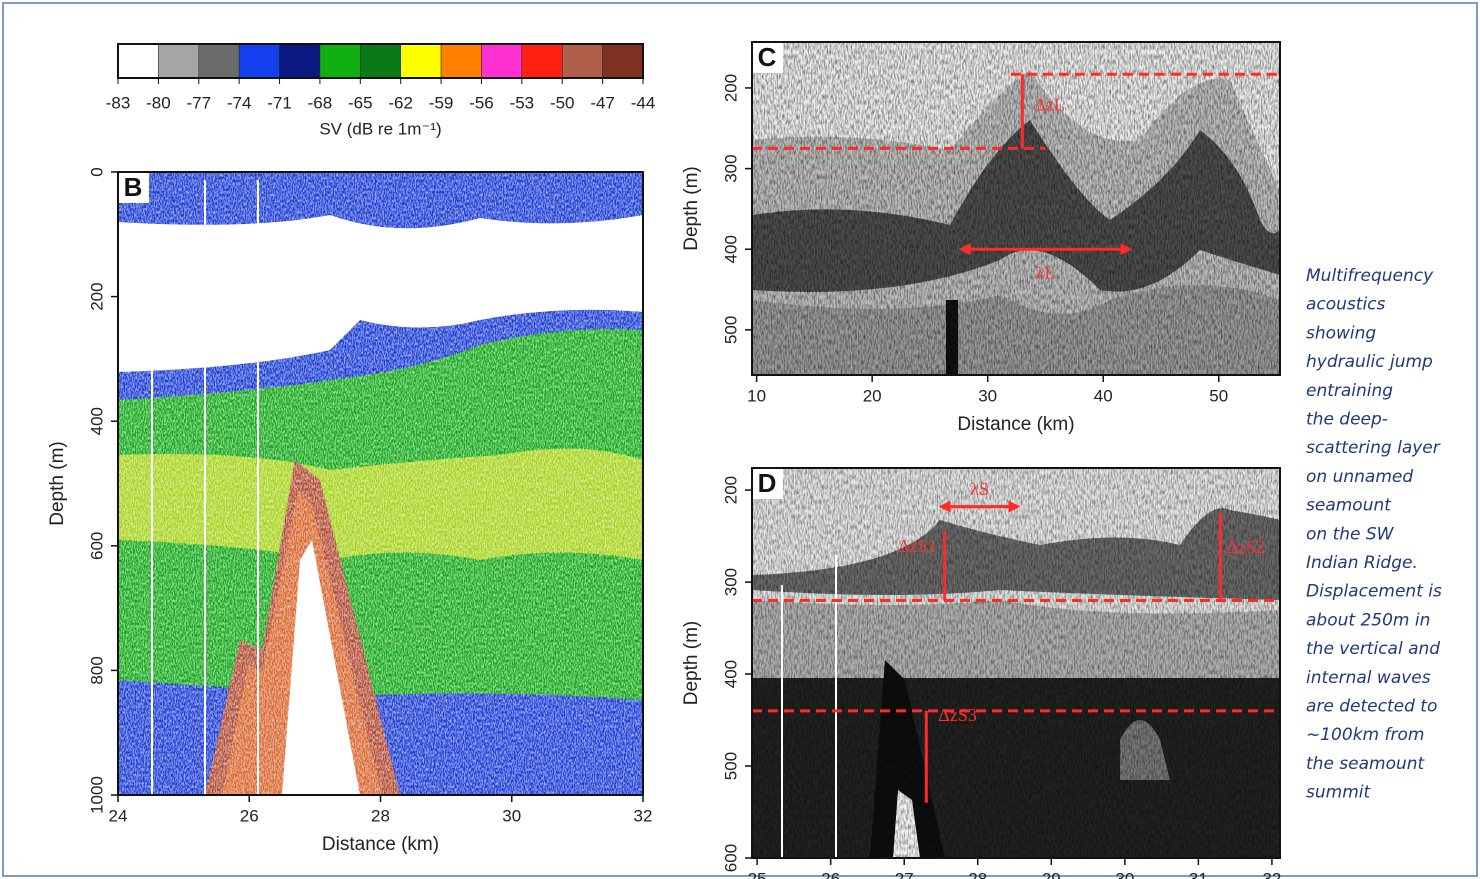 The image size is (1480, 879). What do you see at coordinates (730, 858) in the screenshot?
I see `y-tick-label: 600` at bounding box center [730, 858].